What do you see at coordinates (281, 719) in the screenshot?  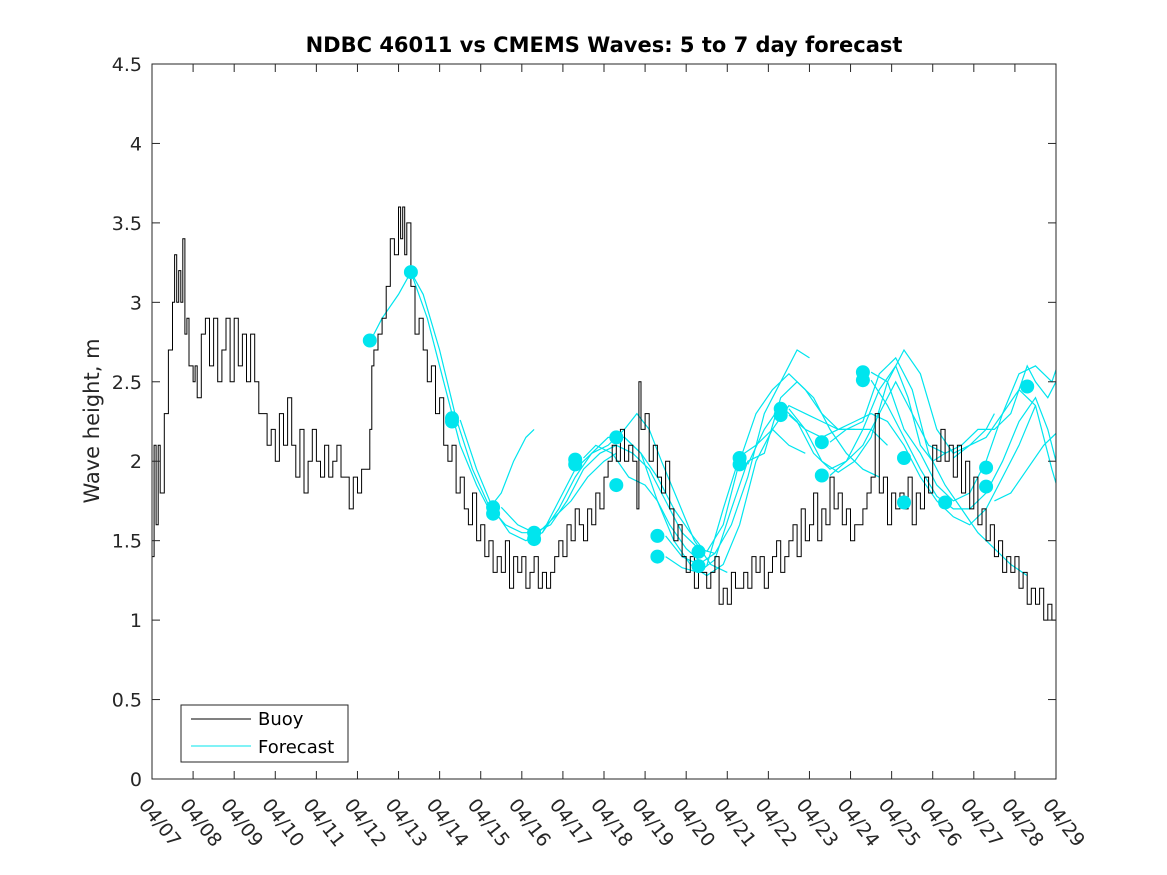 I see `legend-buoy-label: Buoy` at bounding box center [281, 719].